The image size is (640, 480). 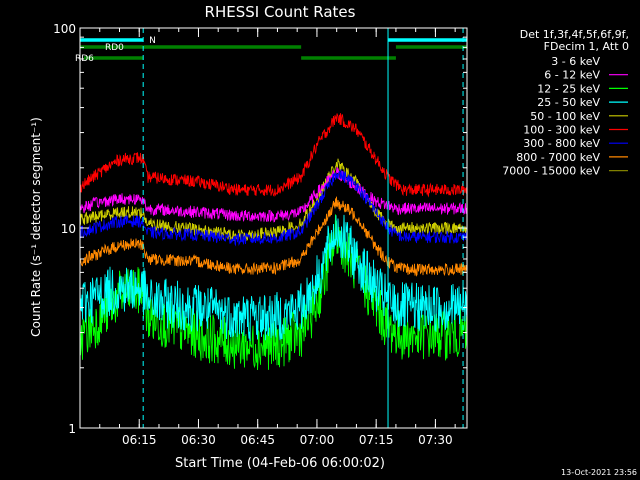 What do you see at coordinates (198, 440) in the screenshot?
I see `x-tick-label-1: 06:30` at bounding box center [198, 440].